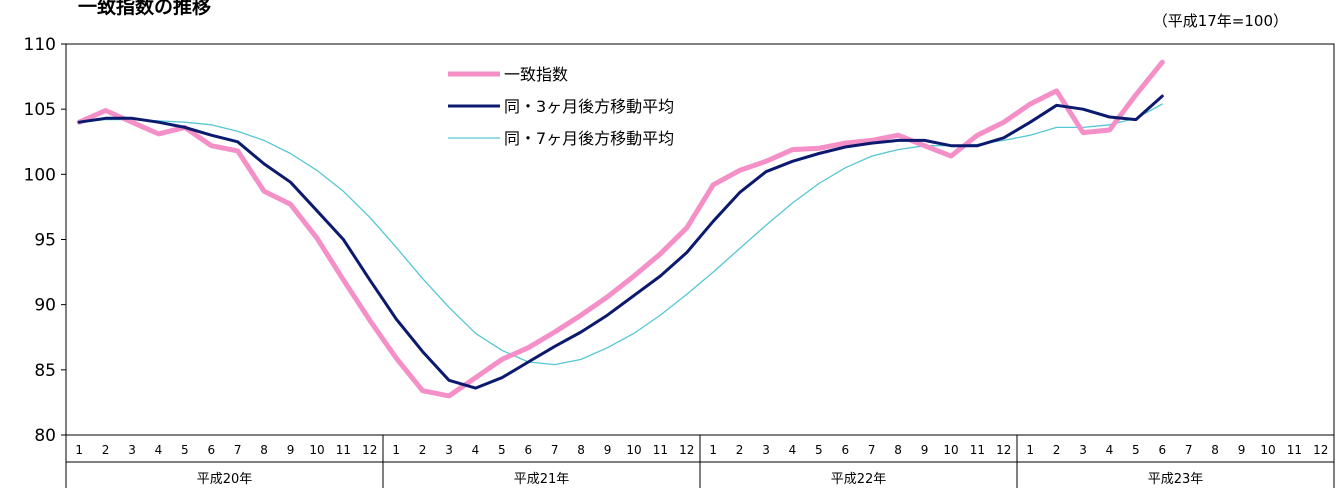 The width and height of the screenshot is (1340, 488). I want to click on y-tick-label: 105, so click(40, 110).